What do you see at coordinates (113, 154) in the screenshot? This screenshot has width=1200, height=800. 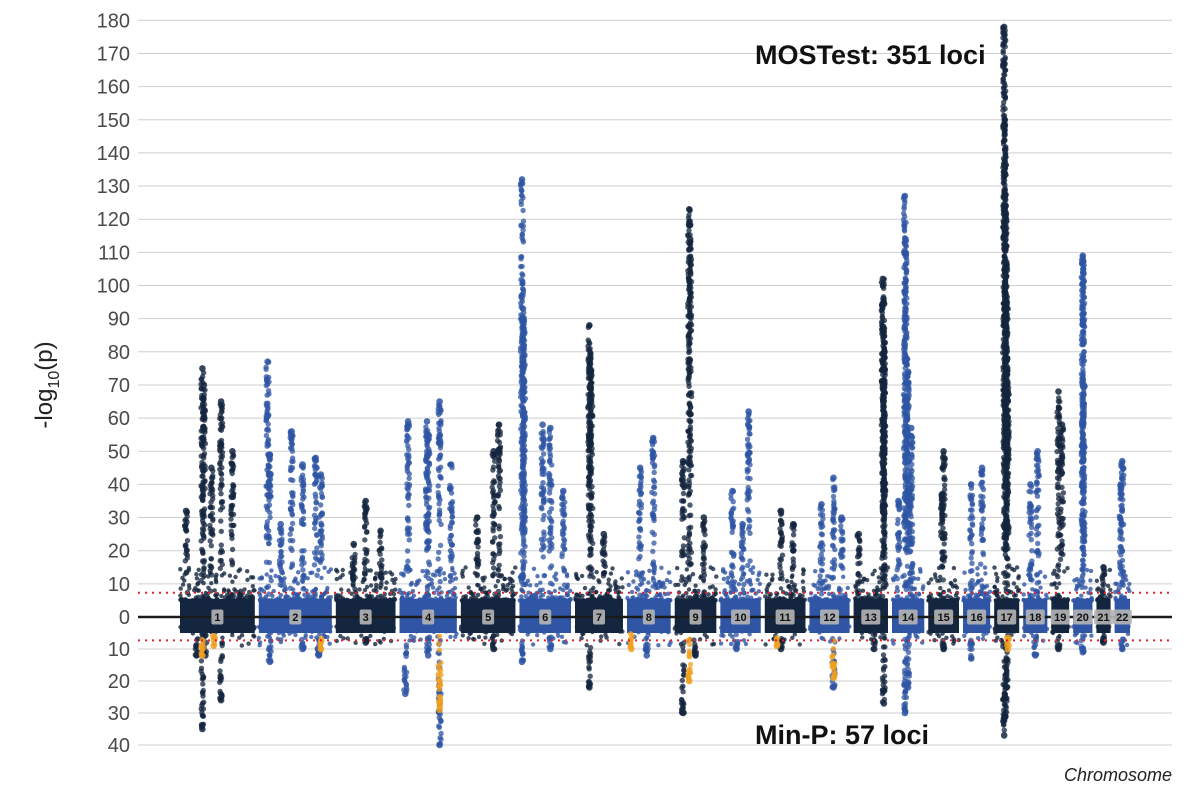 I see `y-tick-upper-140: 140` at bounding box center [113, 154].